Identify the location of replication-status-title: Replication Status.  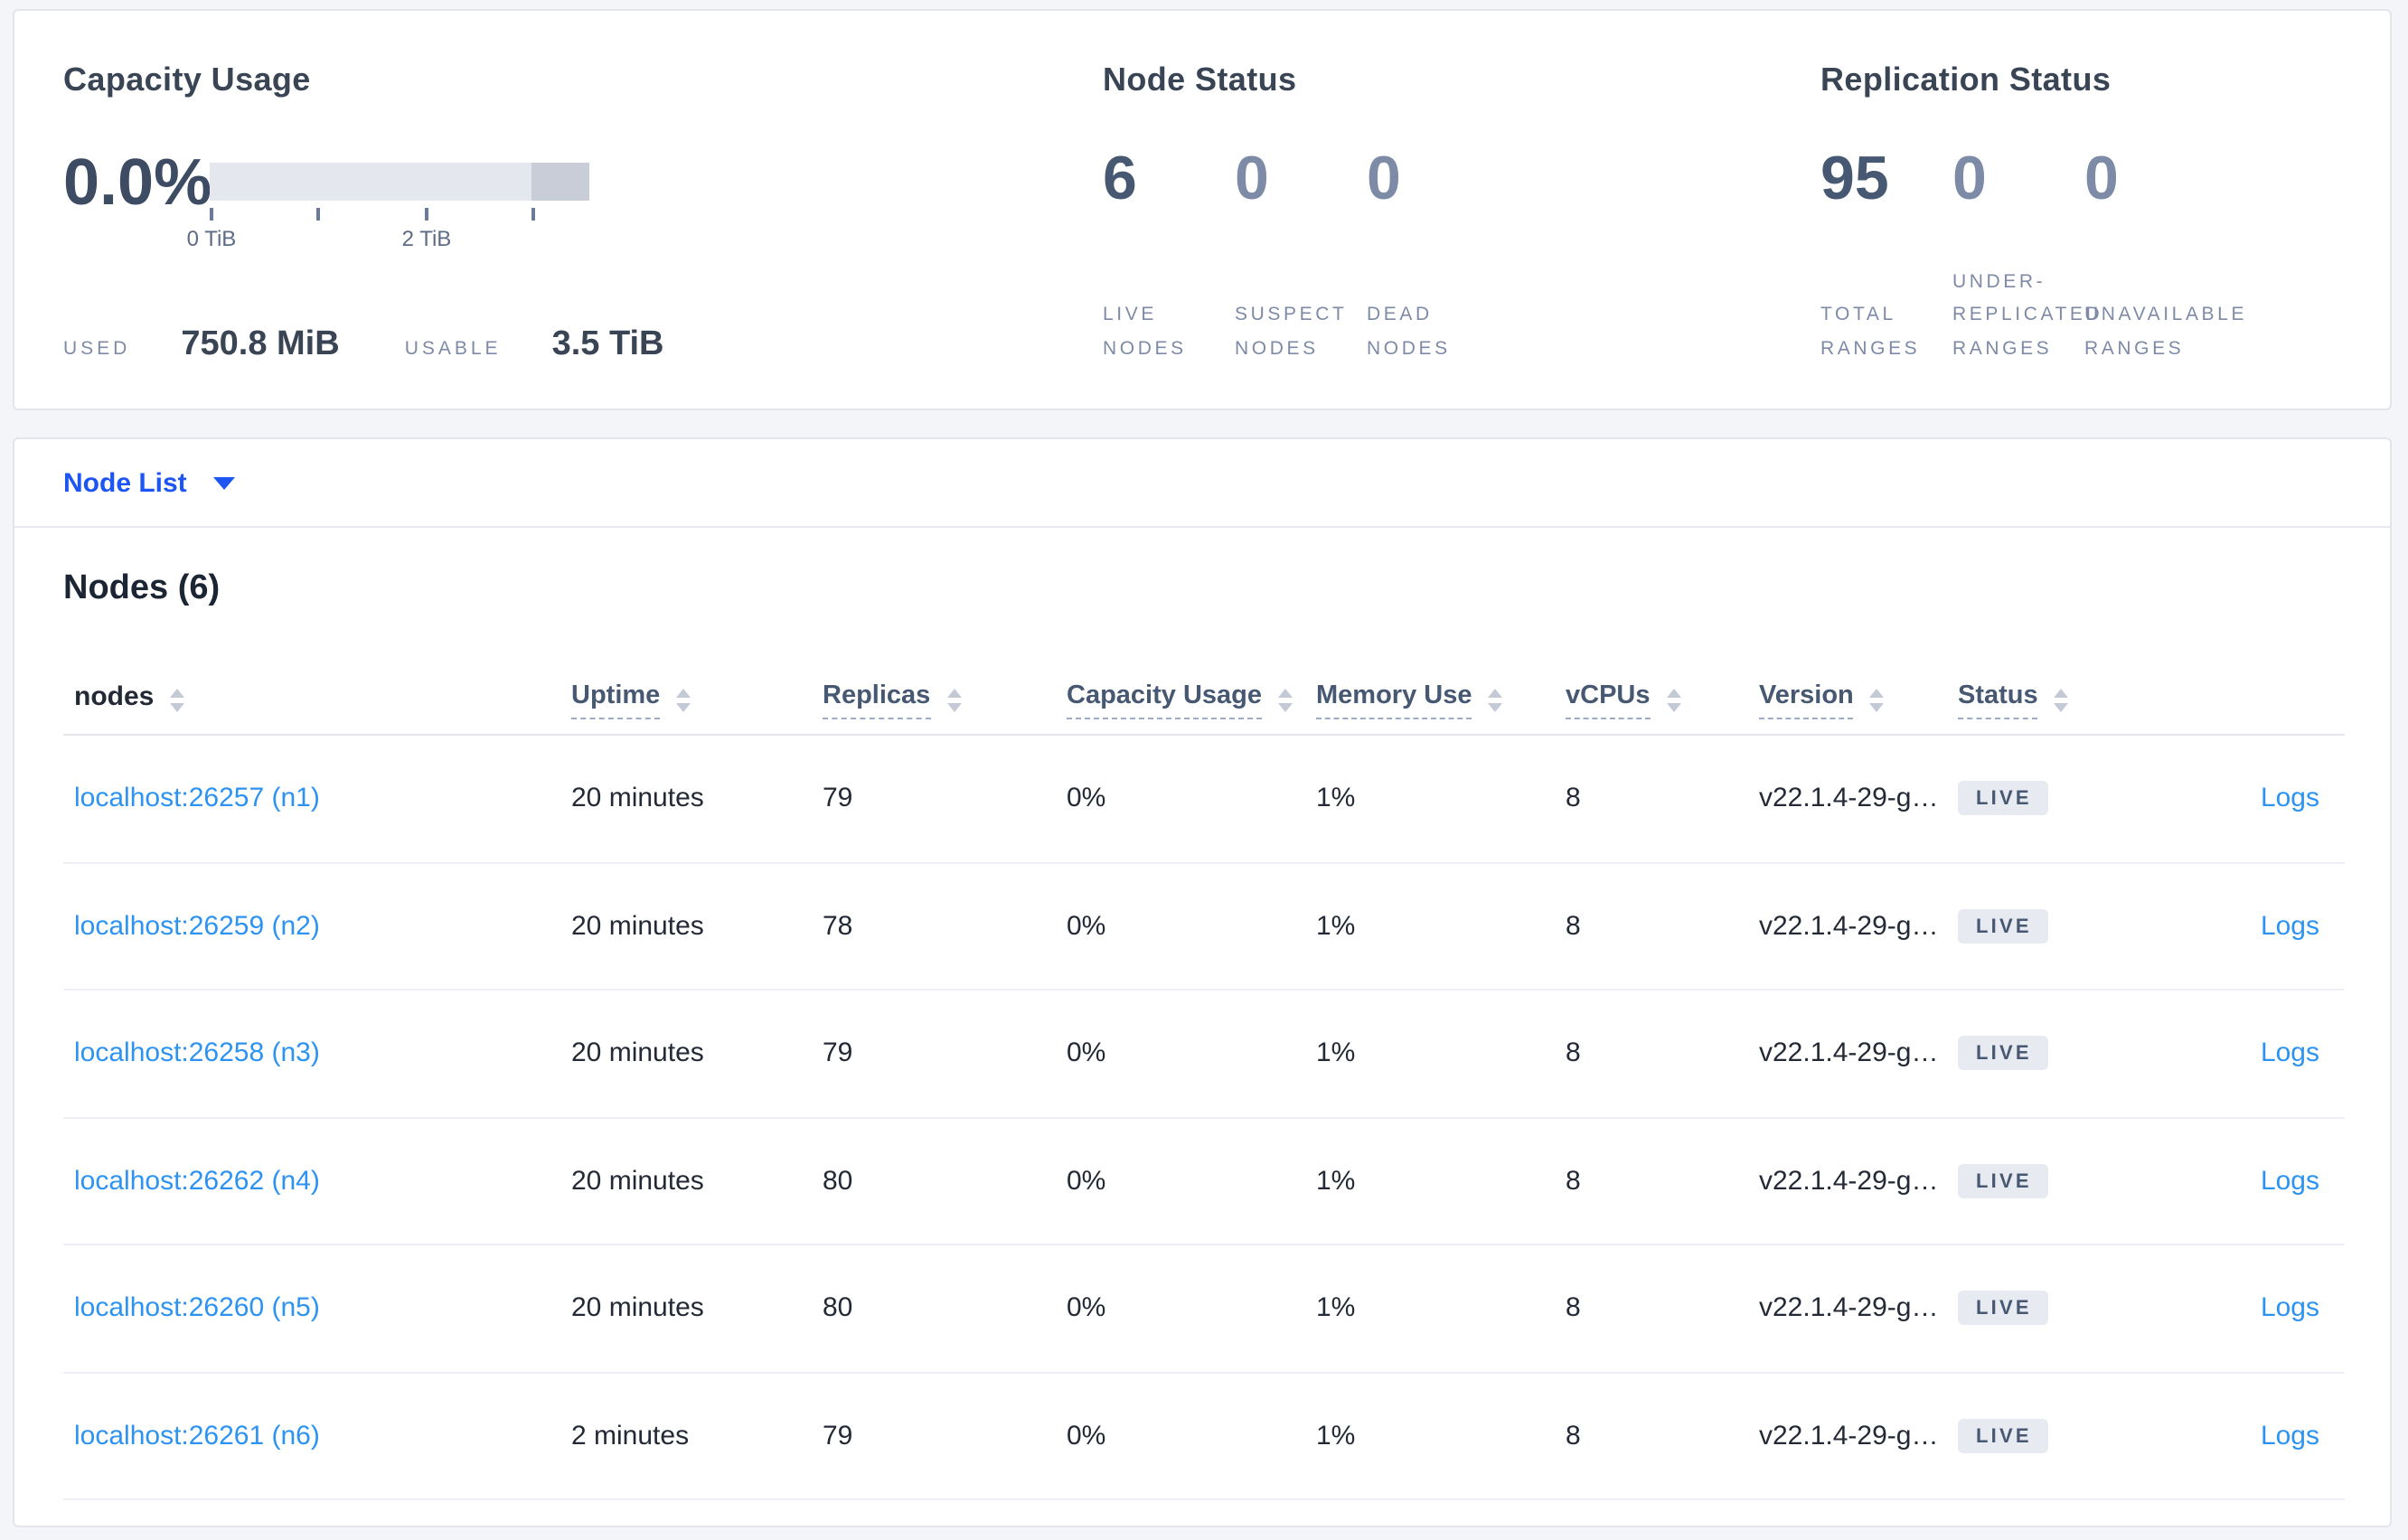
(1966, 79).